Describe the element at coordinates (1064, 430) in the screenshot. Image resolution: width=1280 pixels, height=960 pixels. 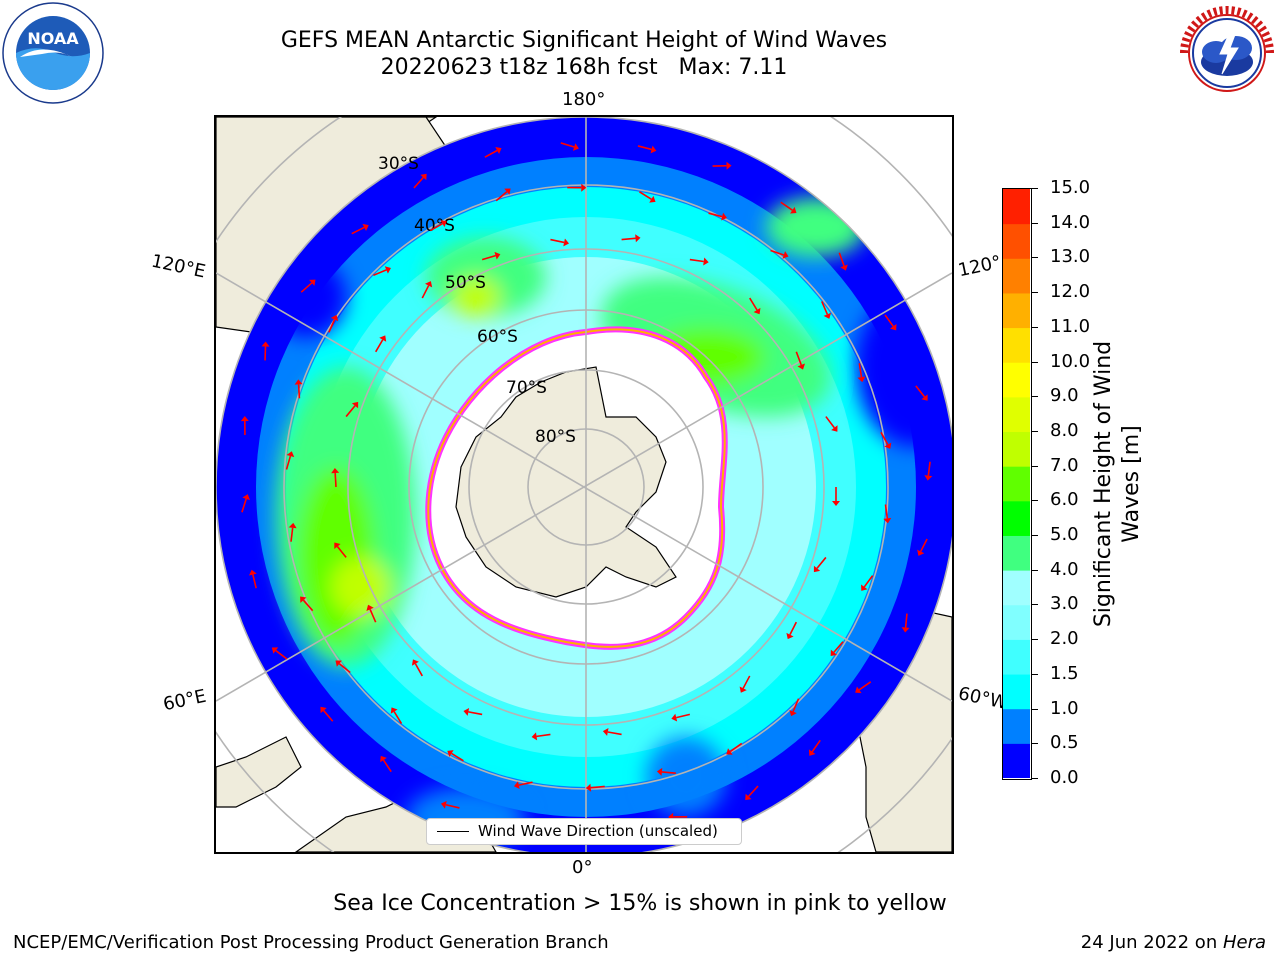
I see `colorbar-tick-label: 8.0` at that location.